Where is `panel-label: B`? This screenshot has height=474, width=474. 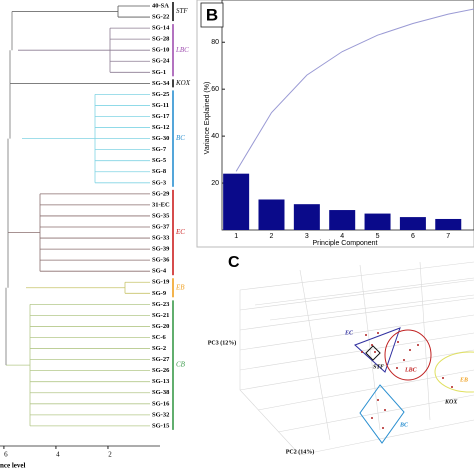
panel-label: B is located at coordinates (212, 14).